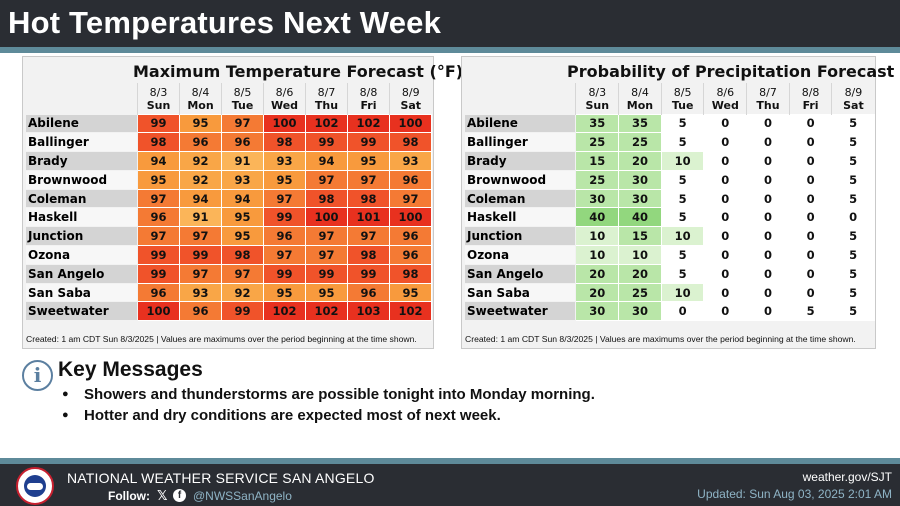 The image size is (900, 506). What do you see at coordinates (640, 123) in the screenshot?
I see `value-cell: 35` at bounding box center [640, 123].